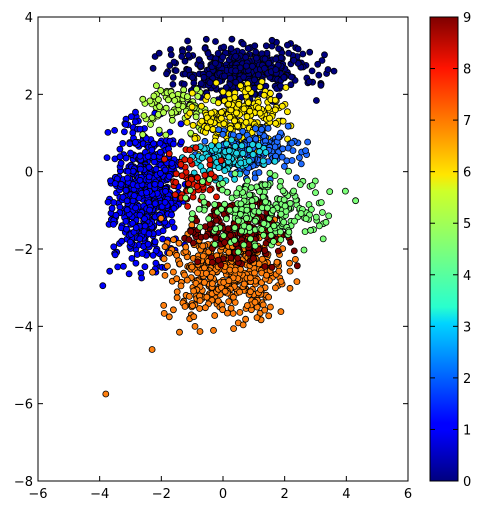 The height and width of the screenshot is (511, 478). I want to click on y-tick-label: −2, so click(23, 250).